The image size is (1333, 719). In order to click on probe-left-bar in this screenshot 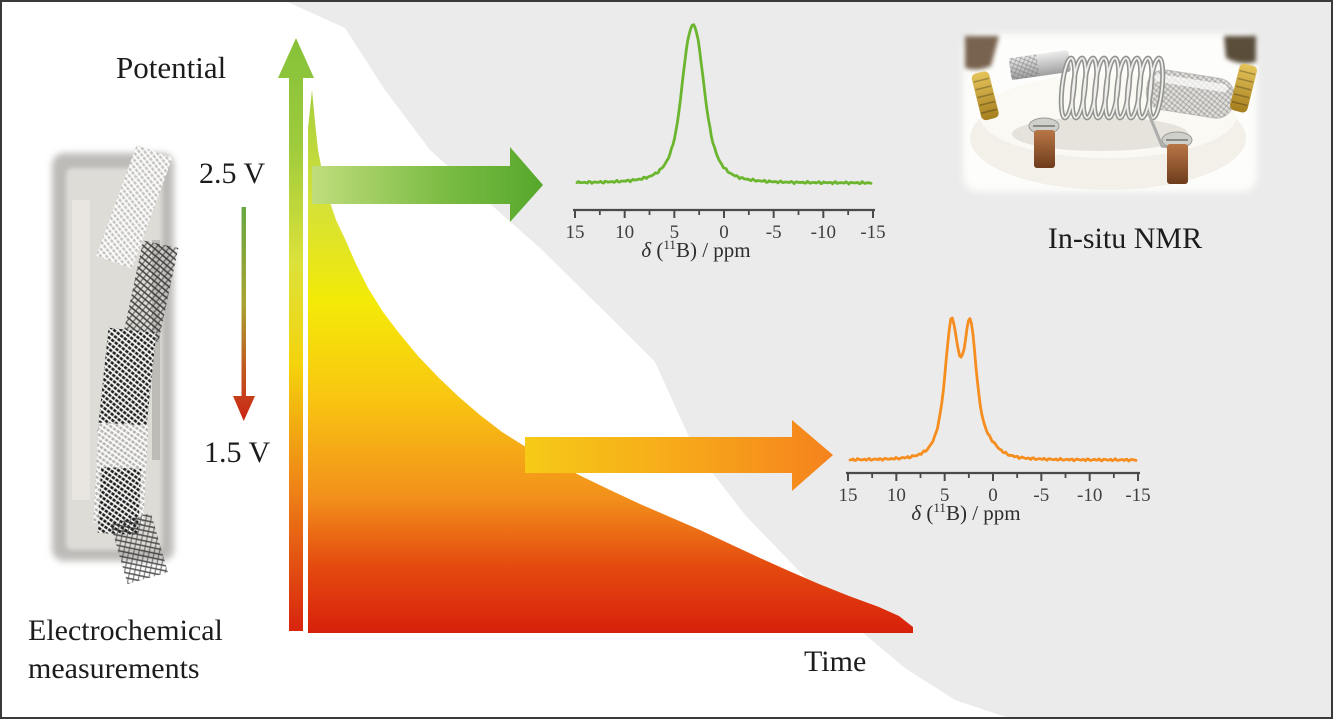, I will do `click(1039, 65)`.